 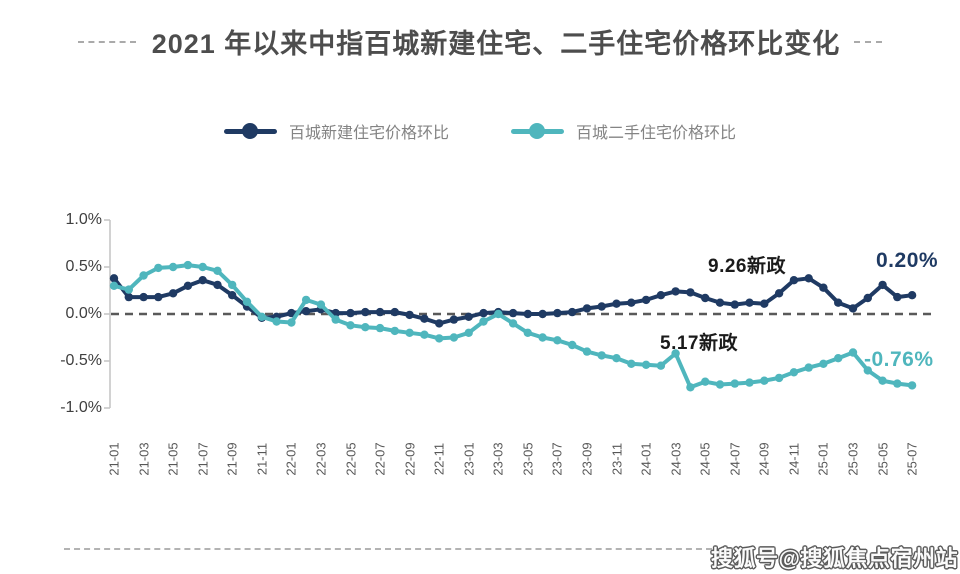 What do you see at coordinates (868, 41) in the screenshot?
I see `title-right-dashes` at bounding box center [868, 41].